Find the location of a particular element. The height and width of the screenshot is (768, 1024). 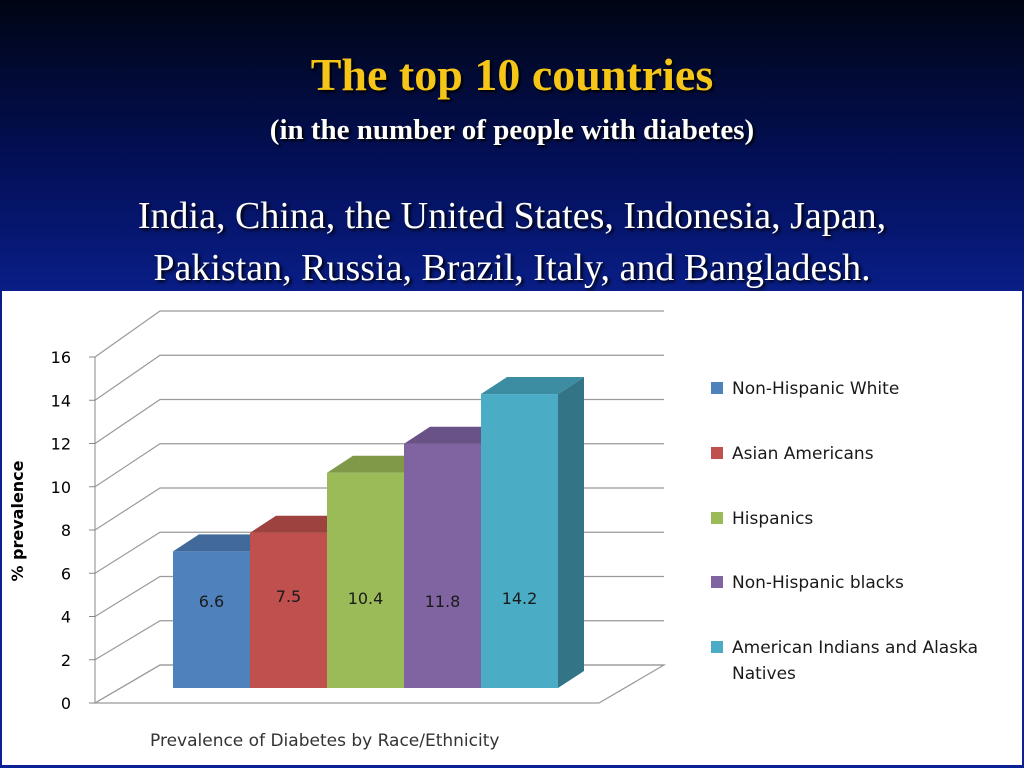

legend-label: Hispanics is located at coordinates (772, 519).